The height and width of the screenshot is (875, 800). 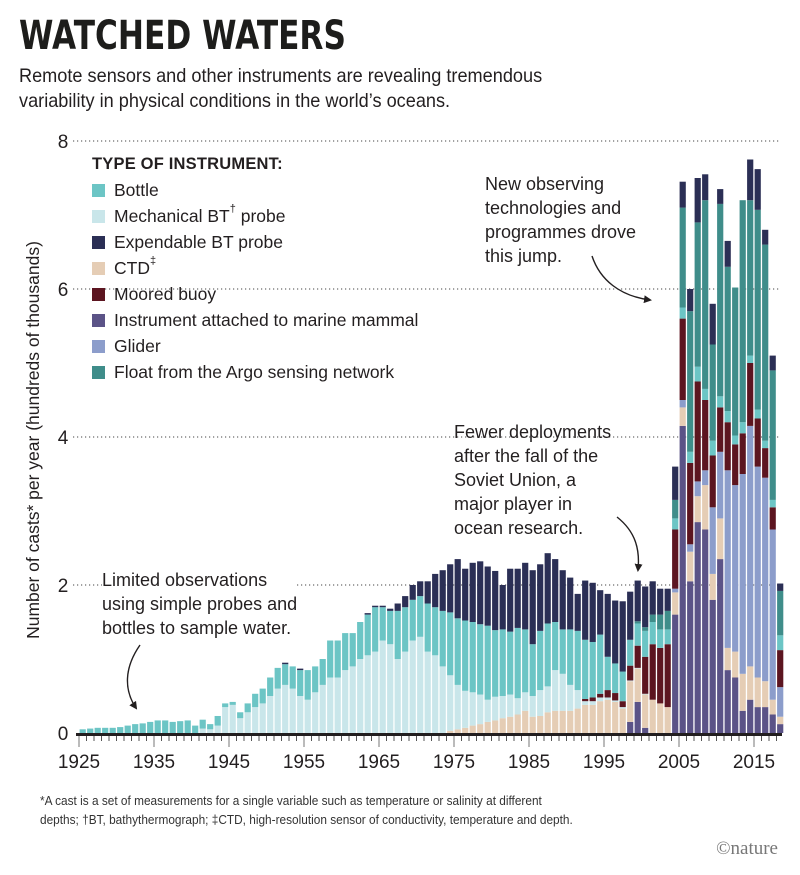 I want to click on bar-segment-ctd-1987, so click(x=547, y=722).